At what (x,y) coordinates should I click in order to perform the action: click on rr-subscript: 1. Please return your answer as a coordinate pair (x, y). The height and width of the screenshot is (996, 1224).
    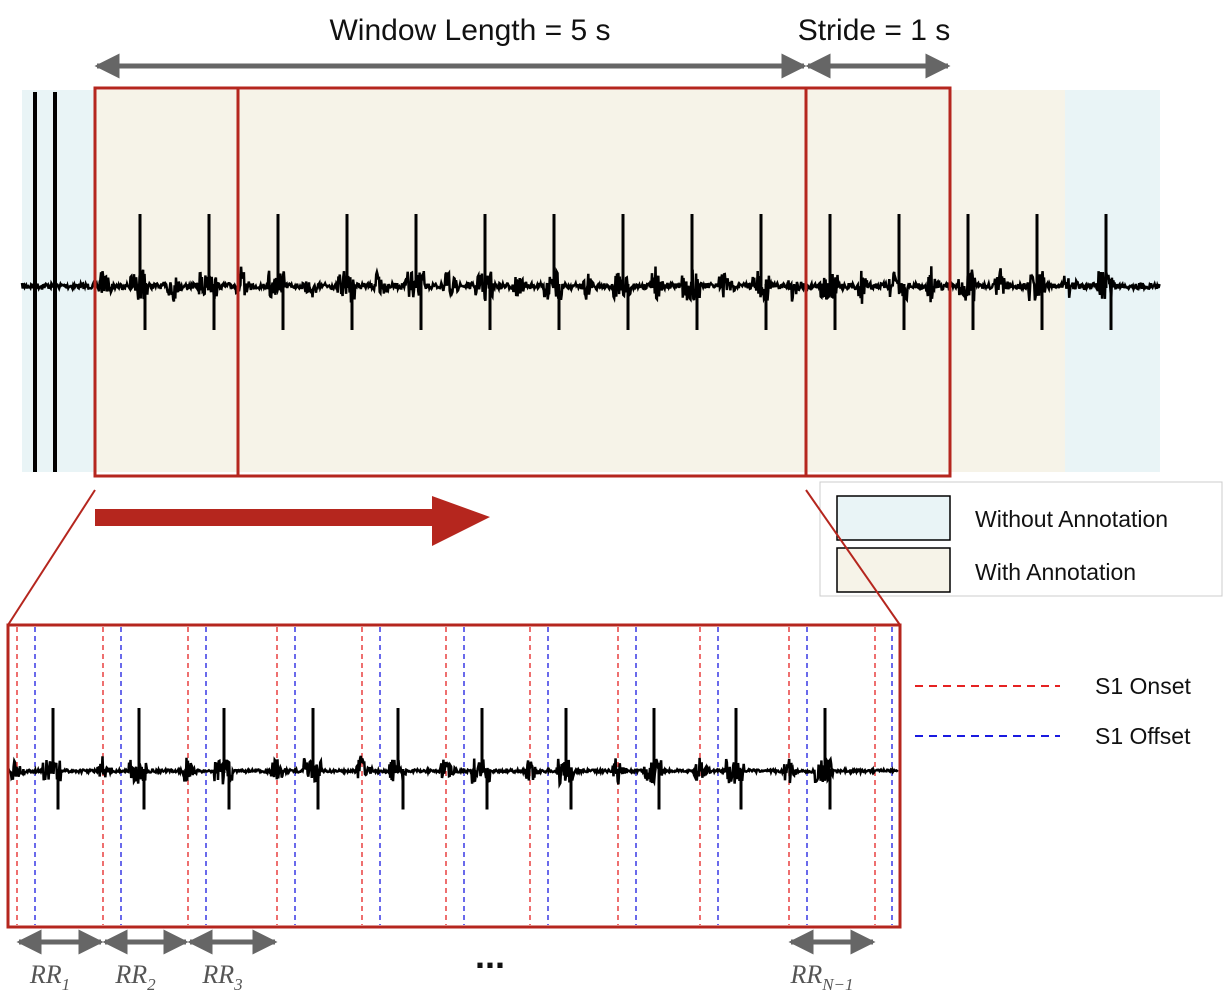
    Looking at the image, I should click on (66, 984).